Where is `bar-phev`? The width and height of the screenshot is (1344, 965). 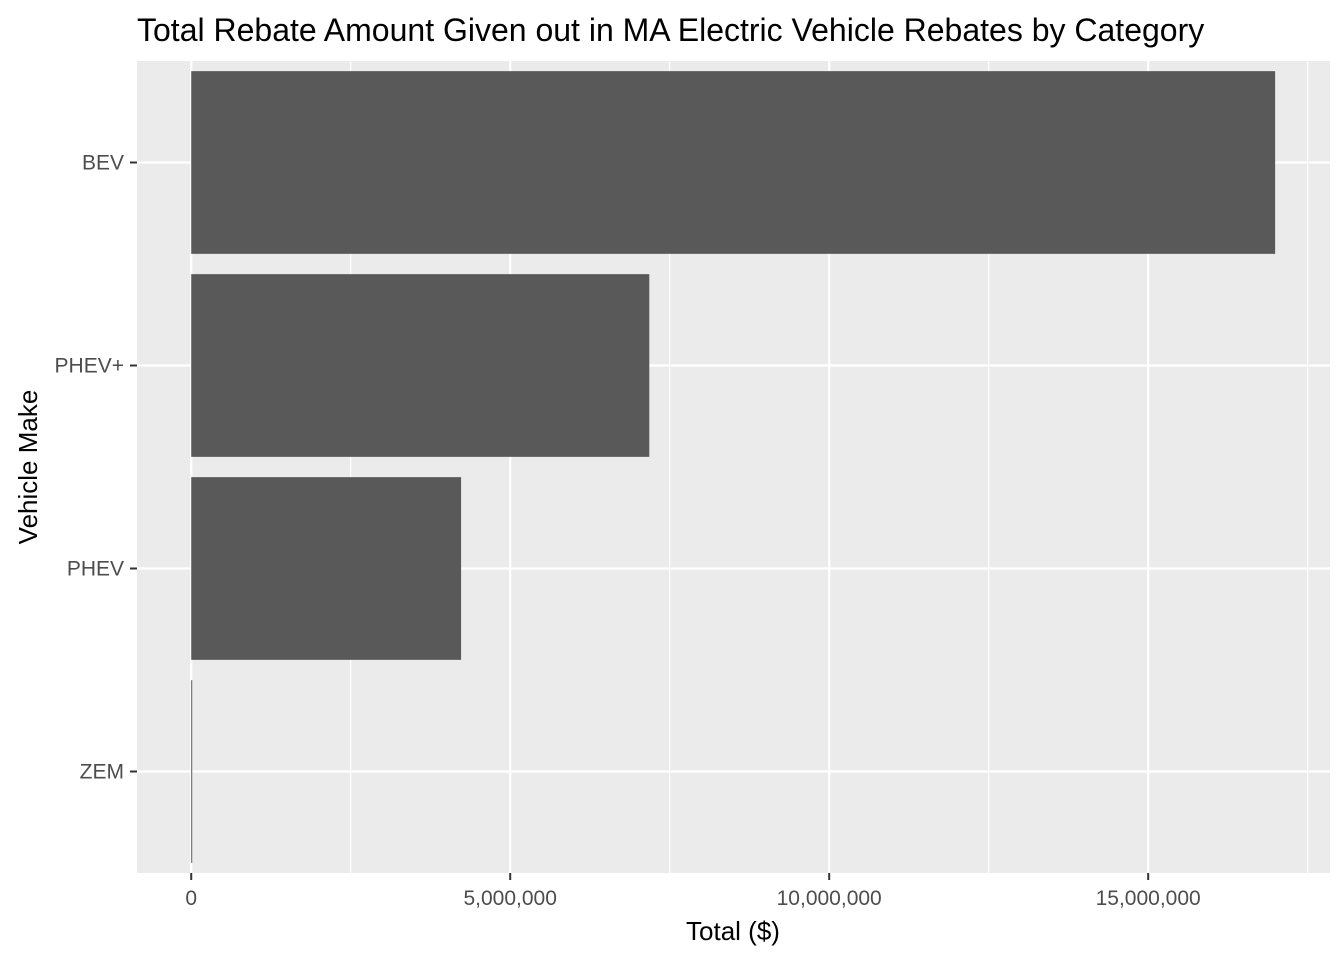 bar-phev is located at coordinates (326, 568).